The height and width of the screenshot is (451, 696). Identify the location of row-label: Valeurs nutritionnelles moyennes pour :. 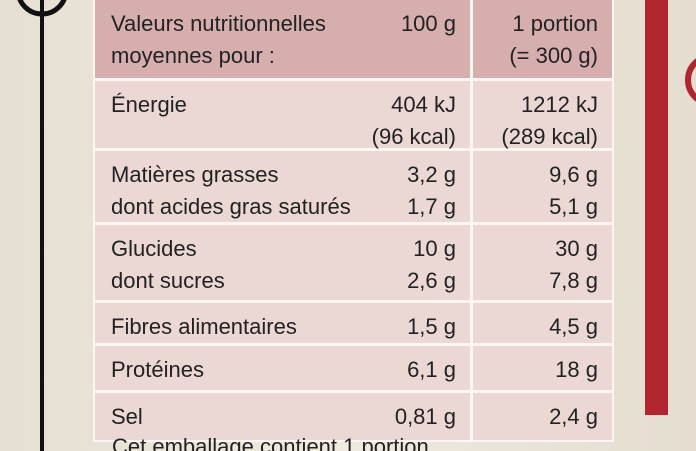
(281, 39).